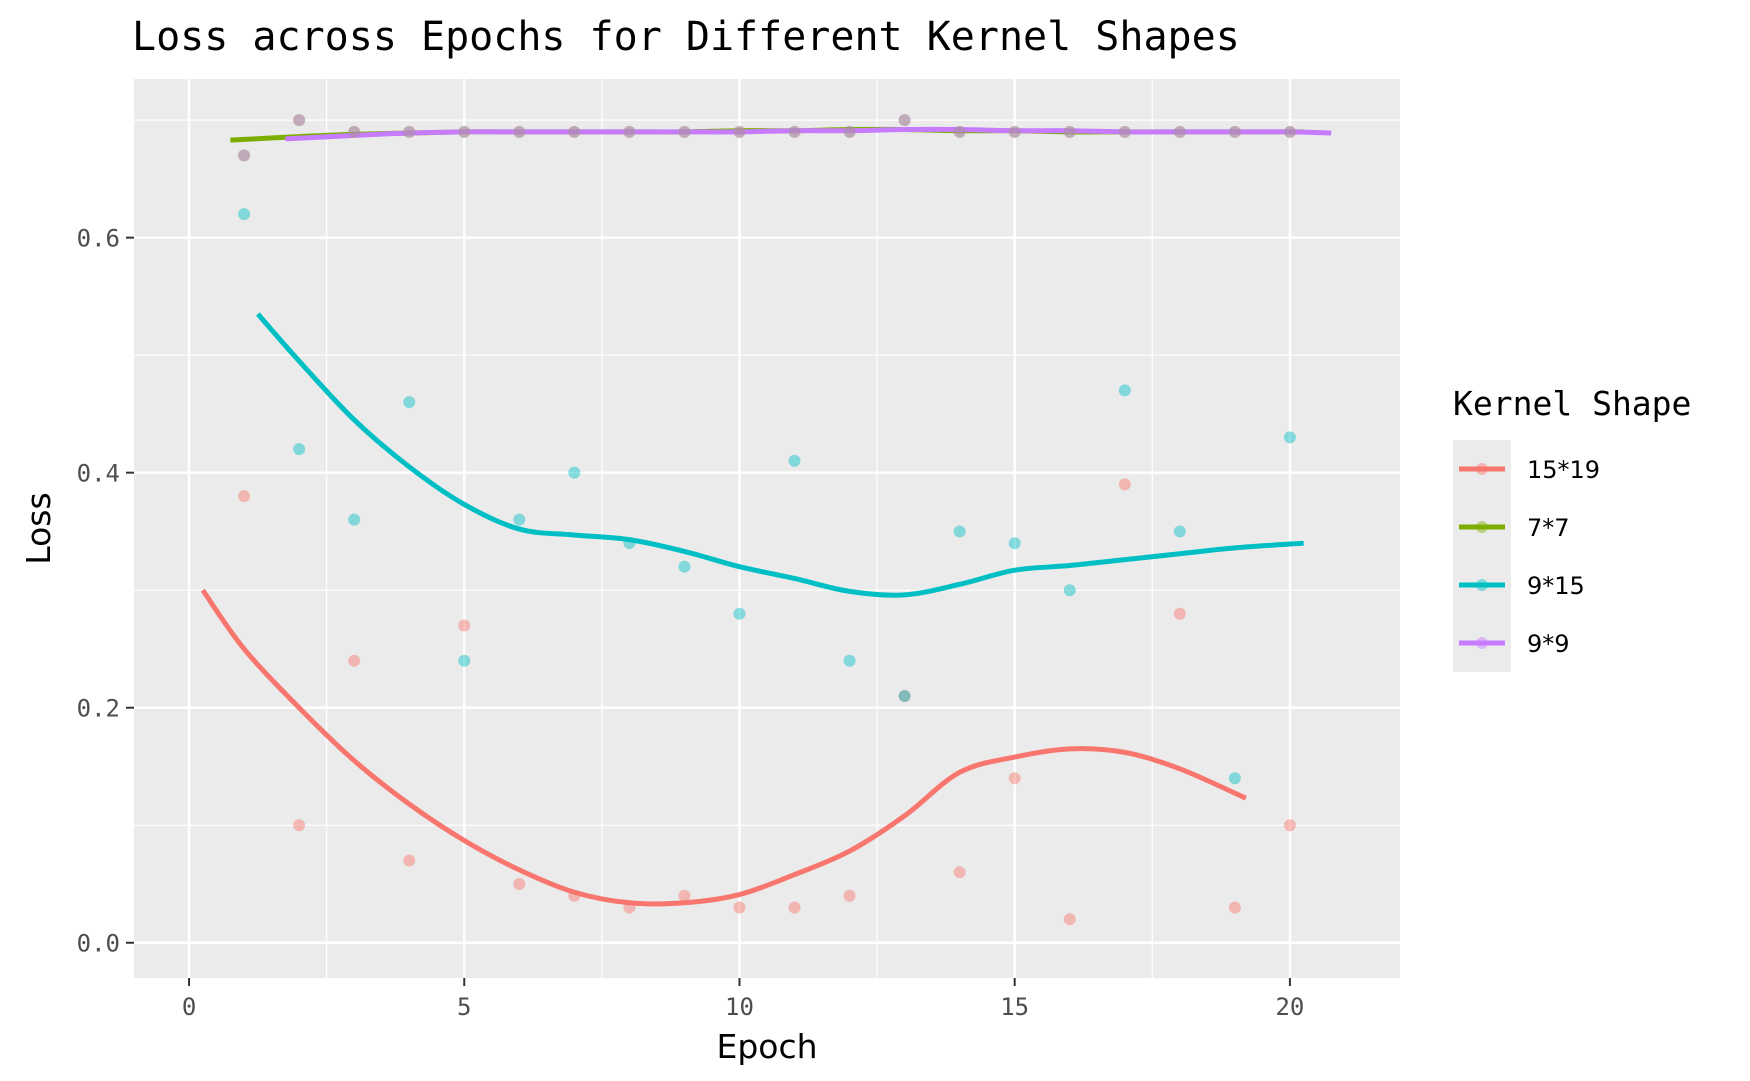  Describe the element at coordinates (1563, 470) in the screenshot. I see `legend-label: 15*19` at that location.